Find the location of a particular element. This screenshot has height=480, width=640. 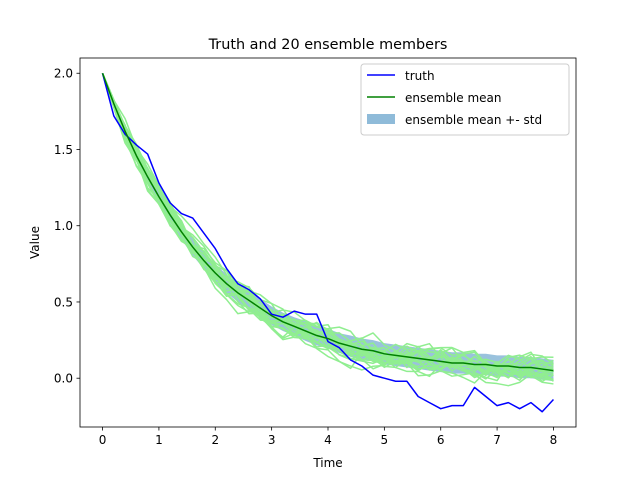

x-tick-label: 8 is located at coordinates (554, 440).